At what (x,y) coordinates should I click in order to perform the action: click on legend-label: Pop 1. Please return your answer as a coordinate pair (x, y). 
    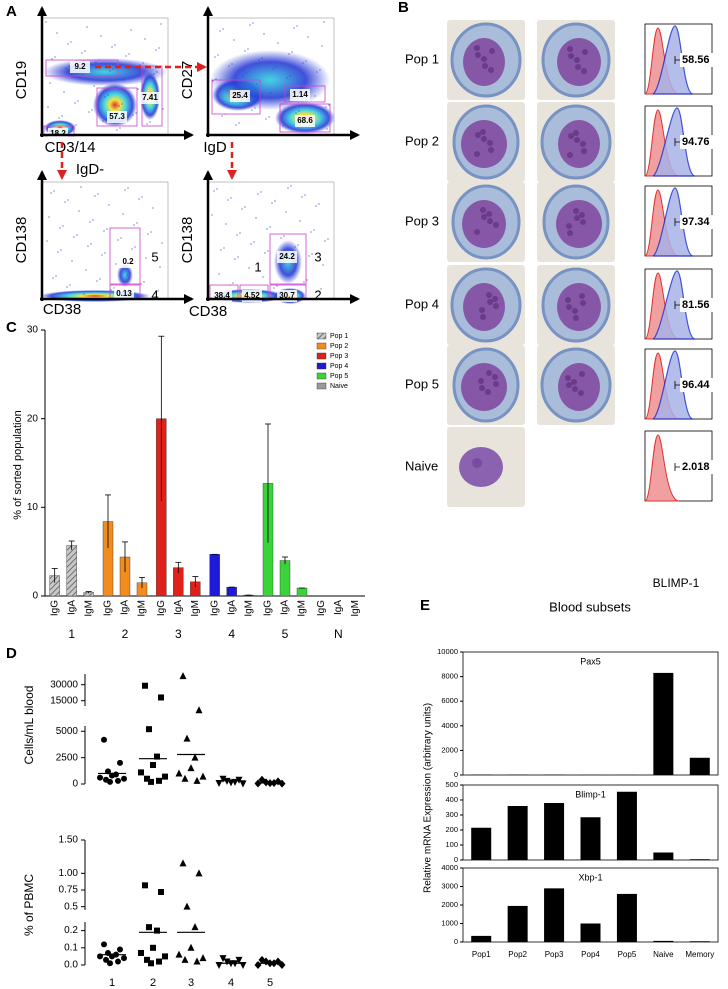
    Looking at the image, I should click on (339, 336).